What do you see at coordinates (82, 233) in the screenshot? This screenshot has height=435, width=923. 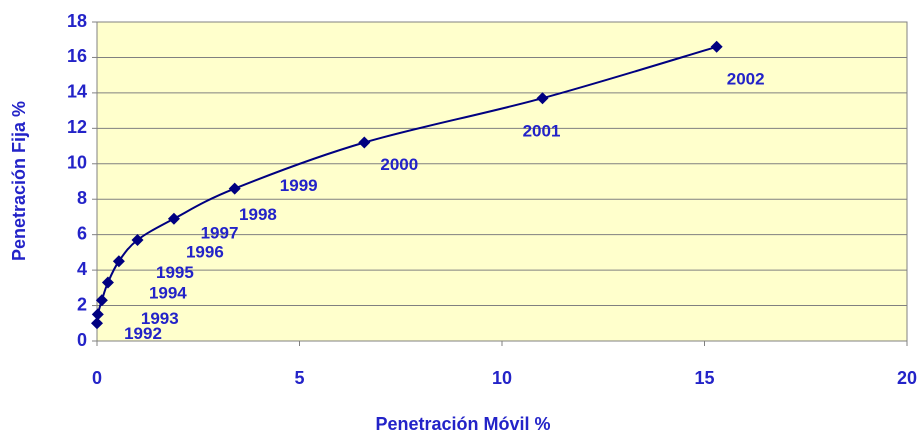 I see `y-tick-label: 6` at bounding box center [82, 233].